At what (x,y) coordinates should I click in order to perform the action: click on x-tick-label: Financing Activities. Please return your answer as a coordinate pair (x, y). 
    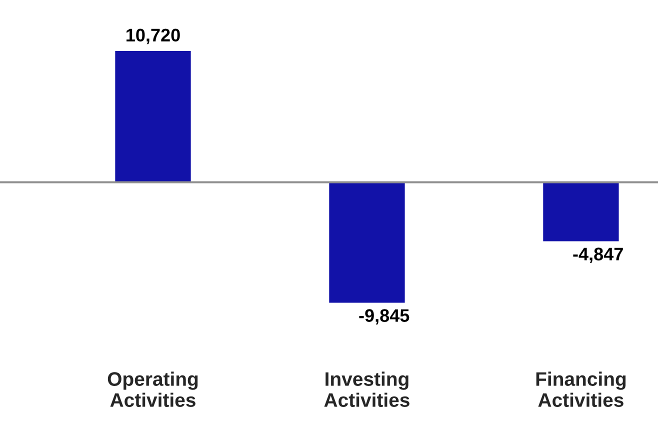
    Looking at the image, I should click on (581, 389).